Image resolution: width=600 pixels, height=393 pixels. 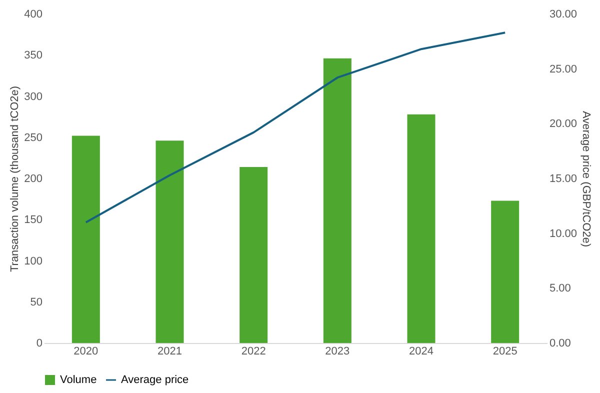 I want to click on legend-label: Volume, so click(x=78, y=380).